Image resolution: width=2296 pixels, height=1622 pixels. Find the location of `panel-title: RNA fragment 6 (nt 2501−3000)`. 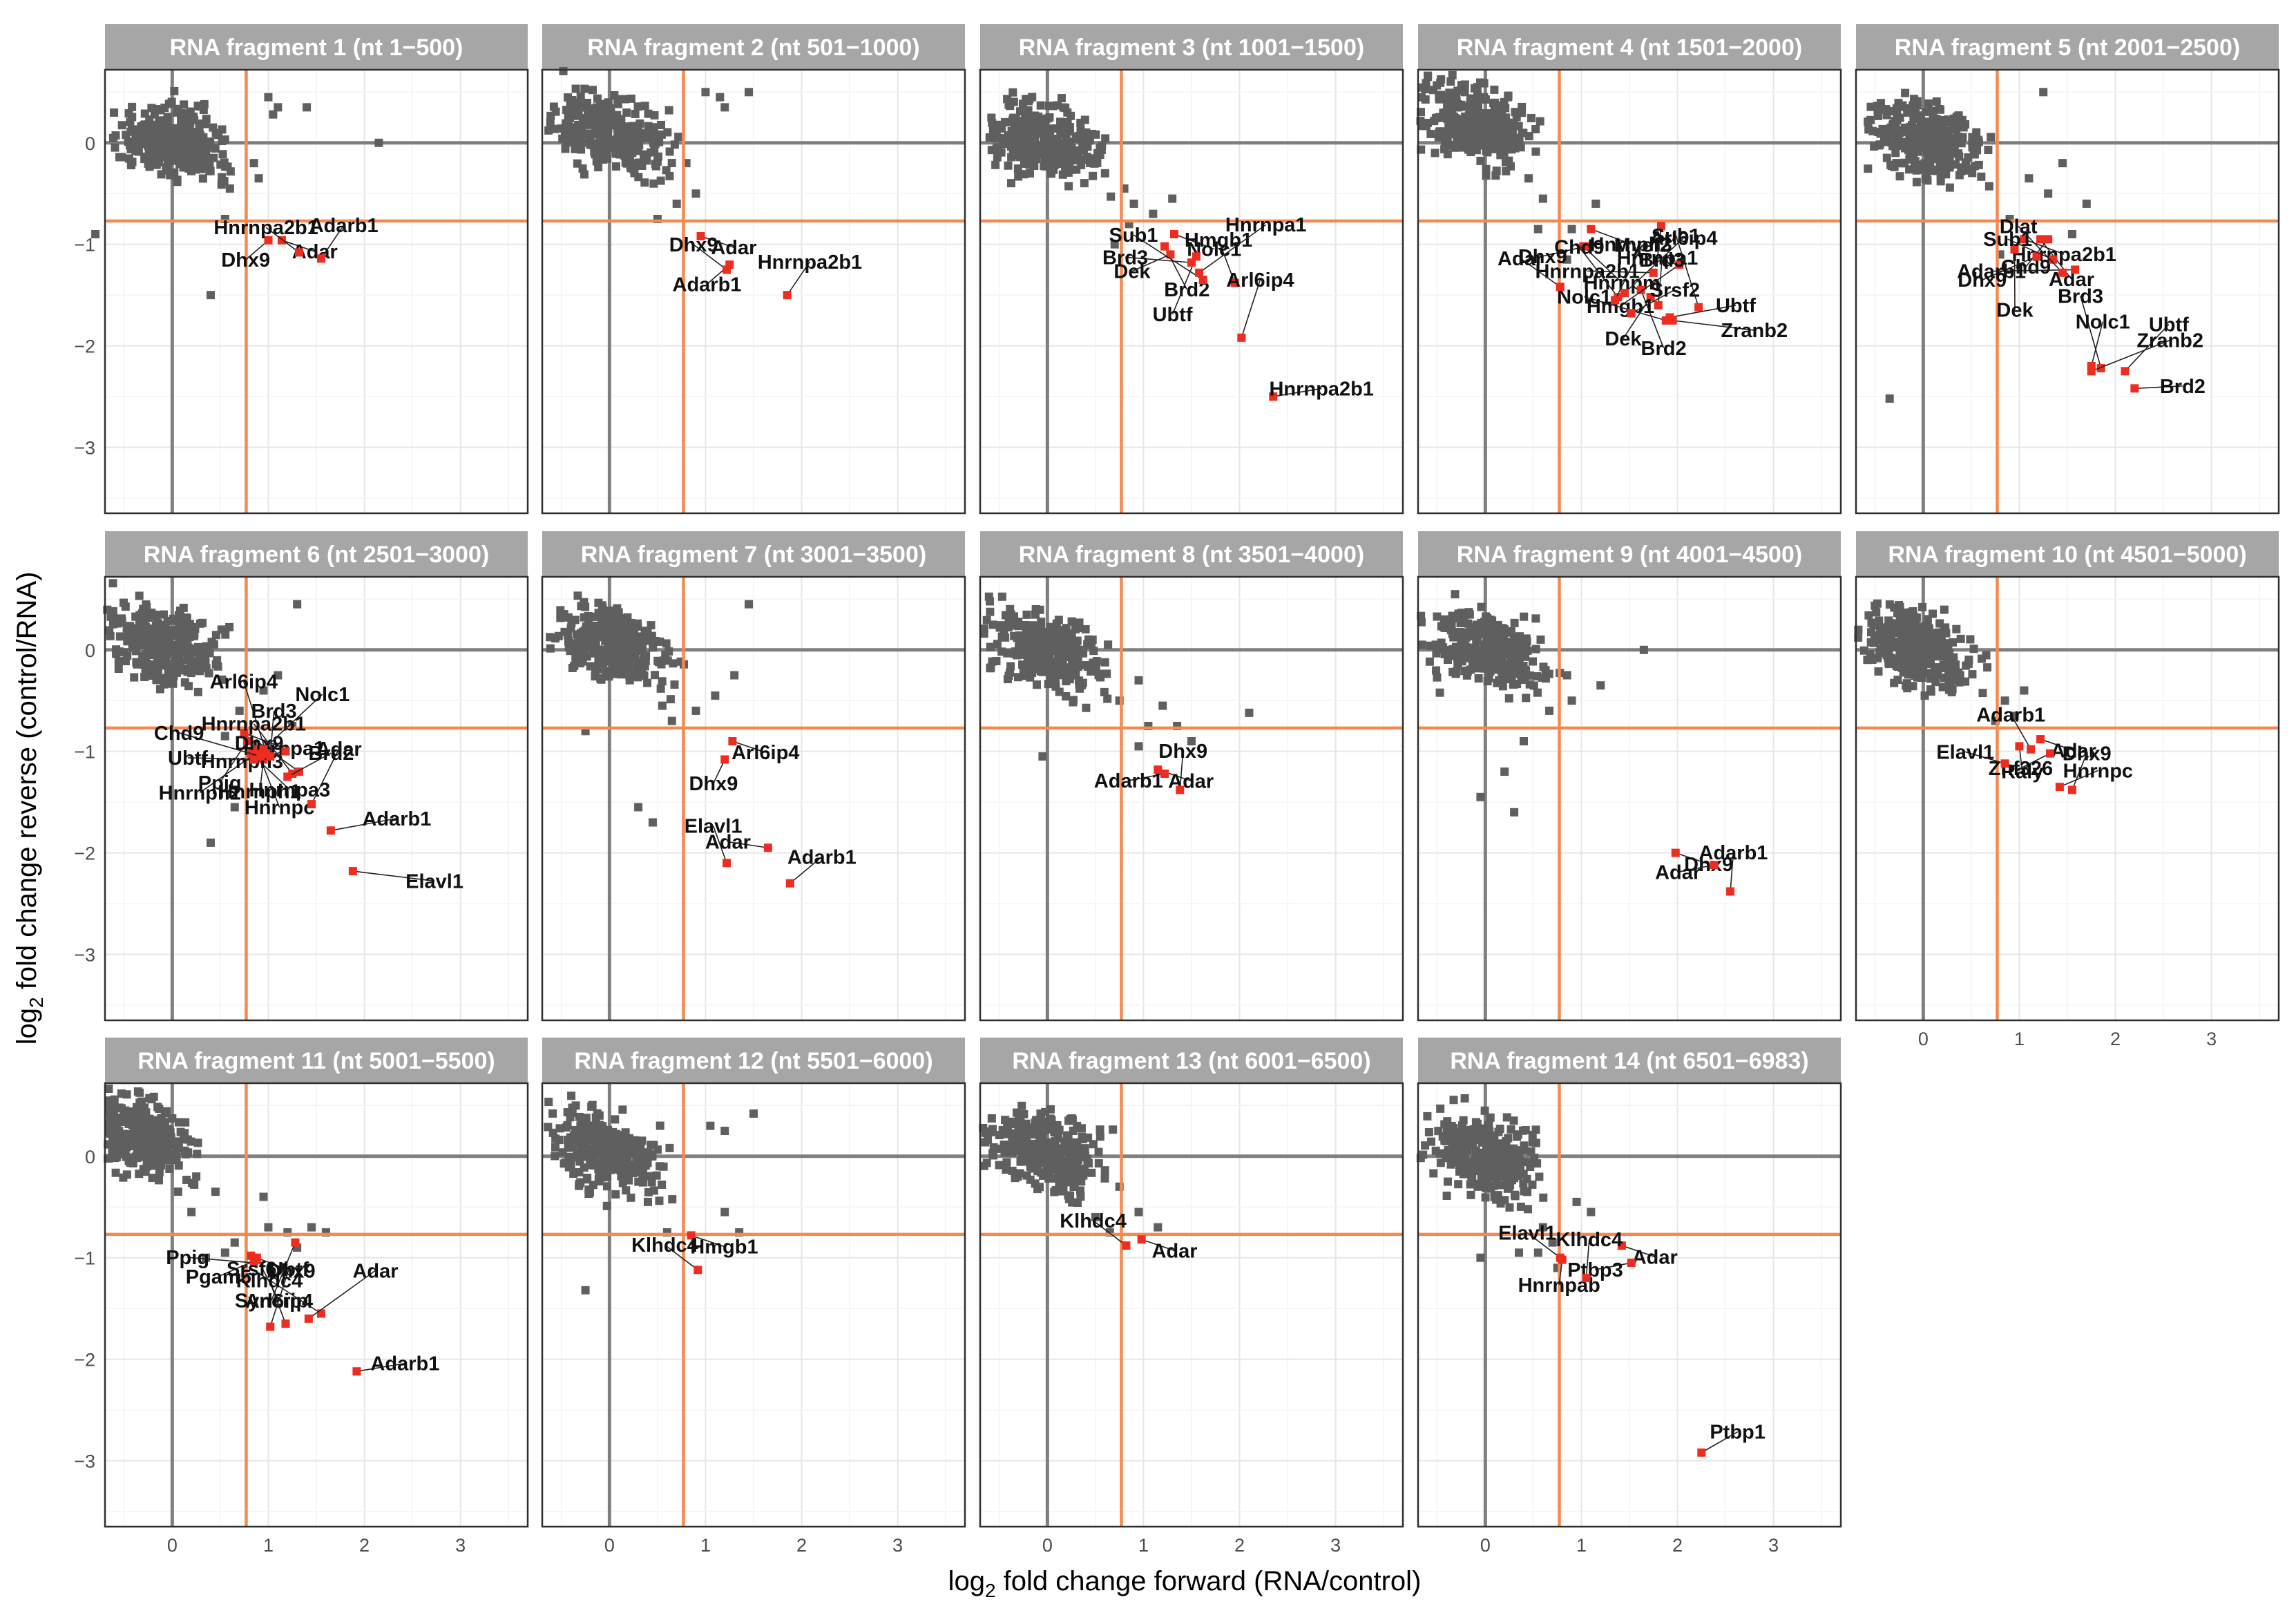

panel-title: RNA fragment 6 (nt 2501−3000) is located at coordinates (316, 555).